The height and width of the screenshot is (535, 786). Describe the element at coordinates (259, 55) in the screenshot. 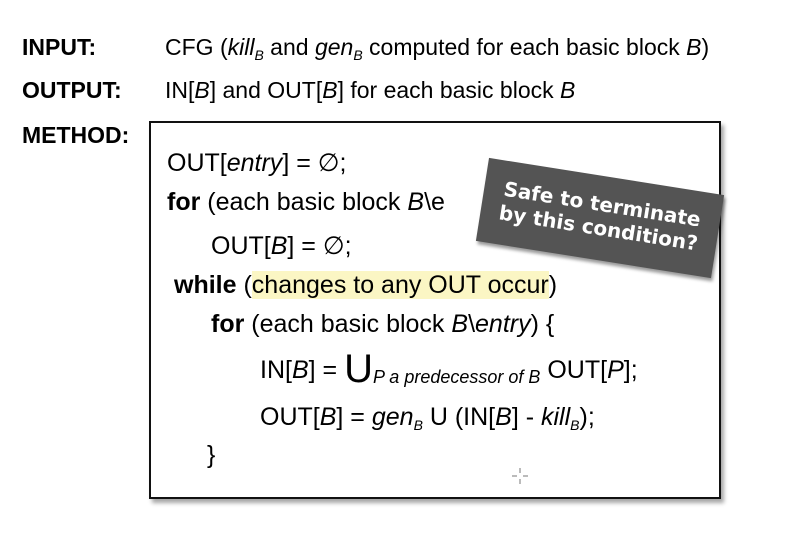

I see `input-kill-sub: B` at that location.